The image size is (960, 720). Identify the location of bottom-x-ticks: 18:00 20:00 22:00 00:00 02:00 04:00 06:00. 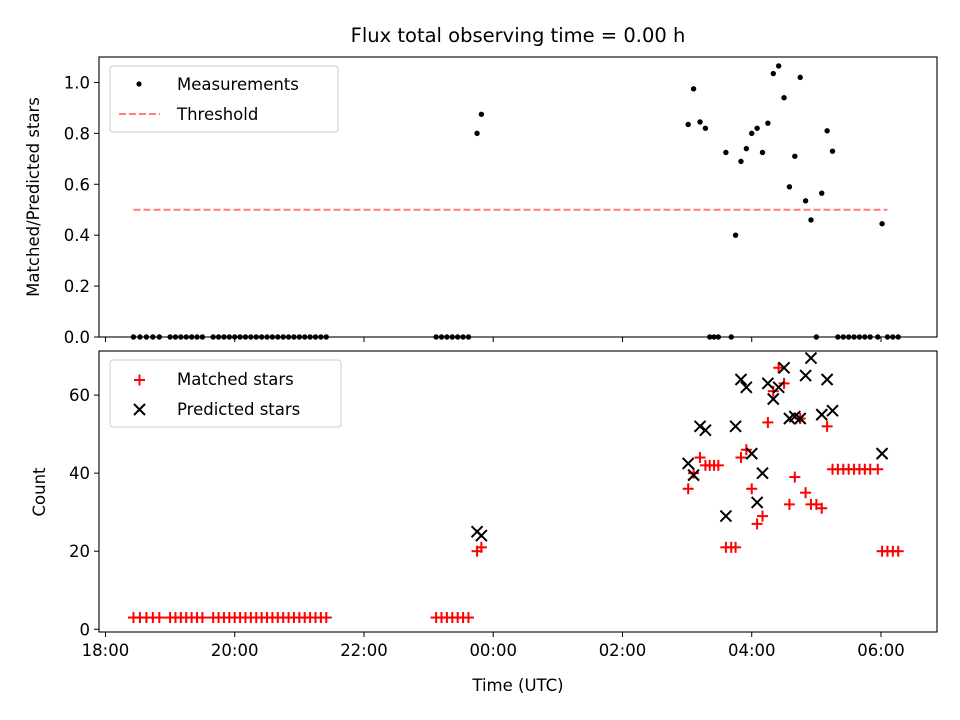
(493, 646).